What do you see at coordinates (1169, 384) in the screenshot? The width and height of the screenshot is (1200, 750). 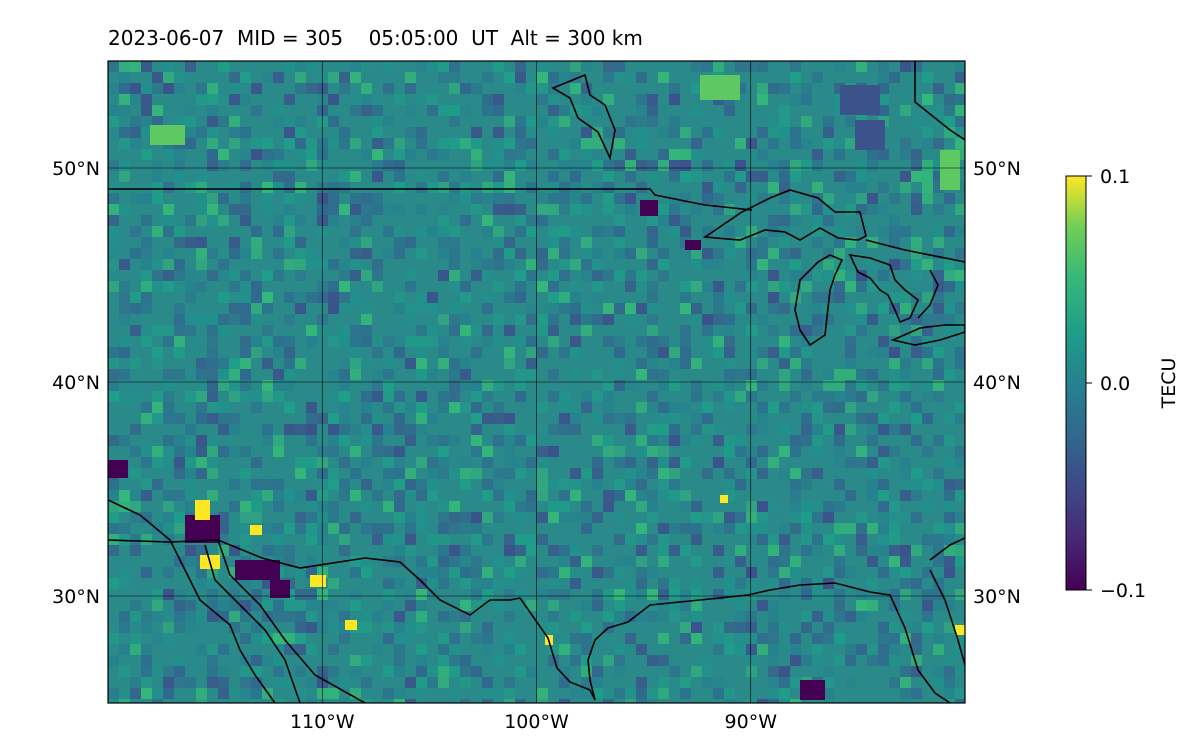 I see `colorbar-label: TECU` at bounding box center [1169, 384].